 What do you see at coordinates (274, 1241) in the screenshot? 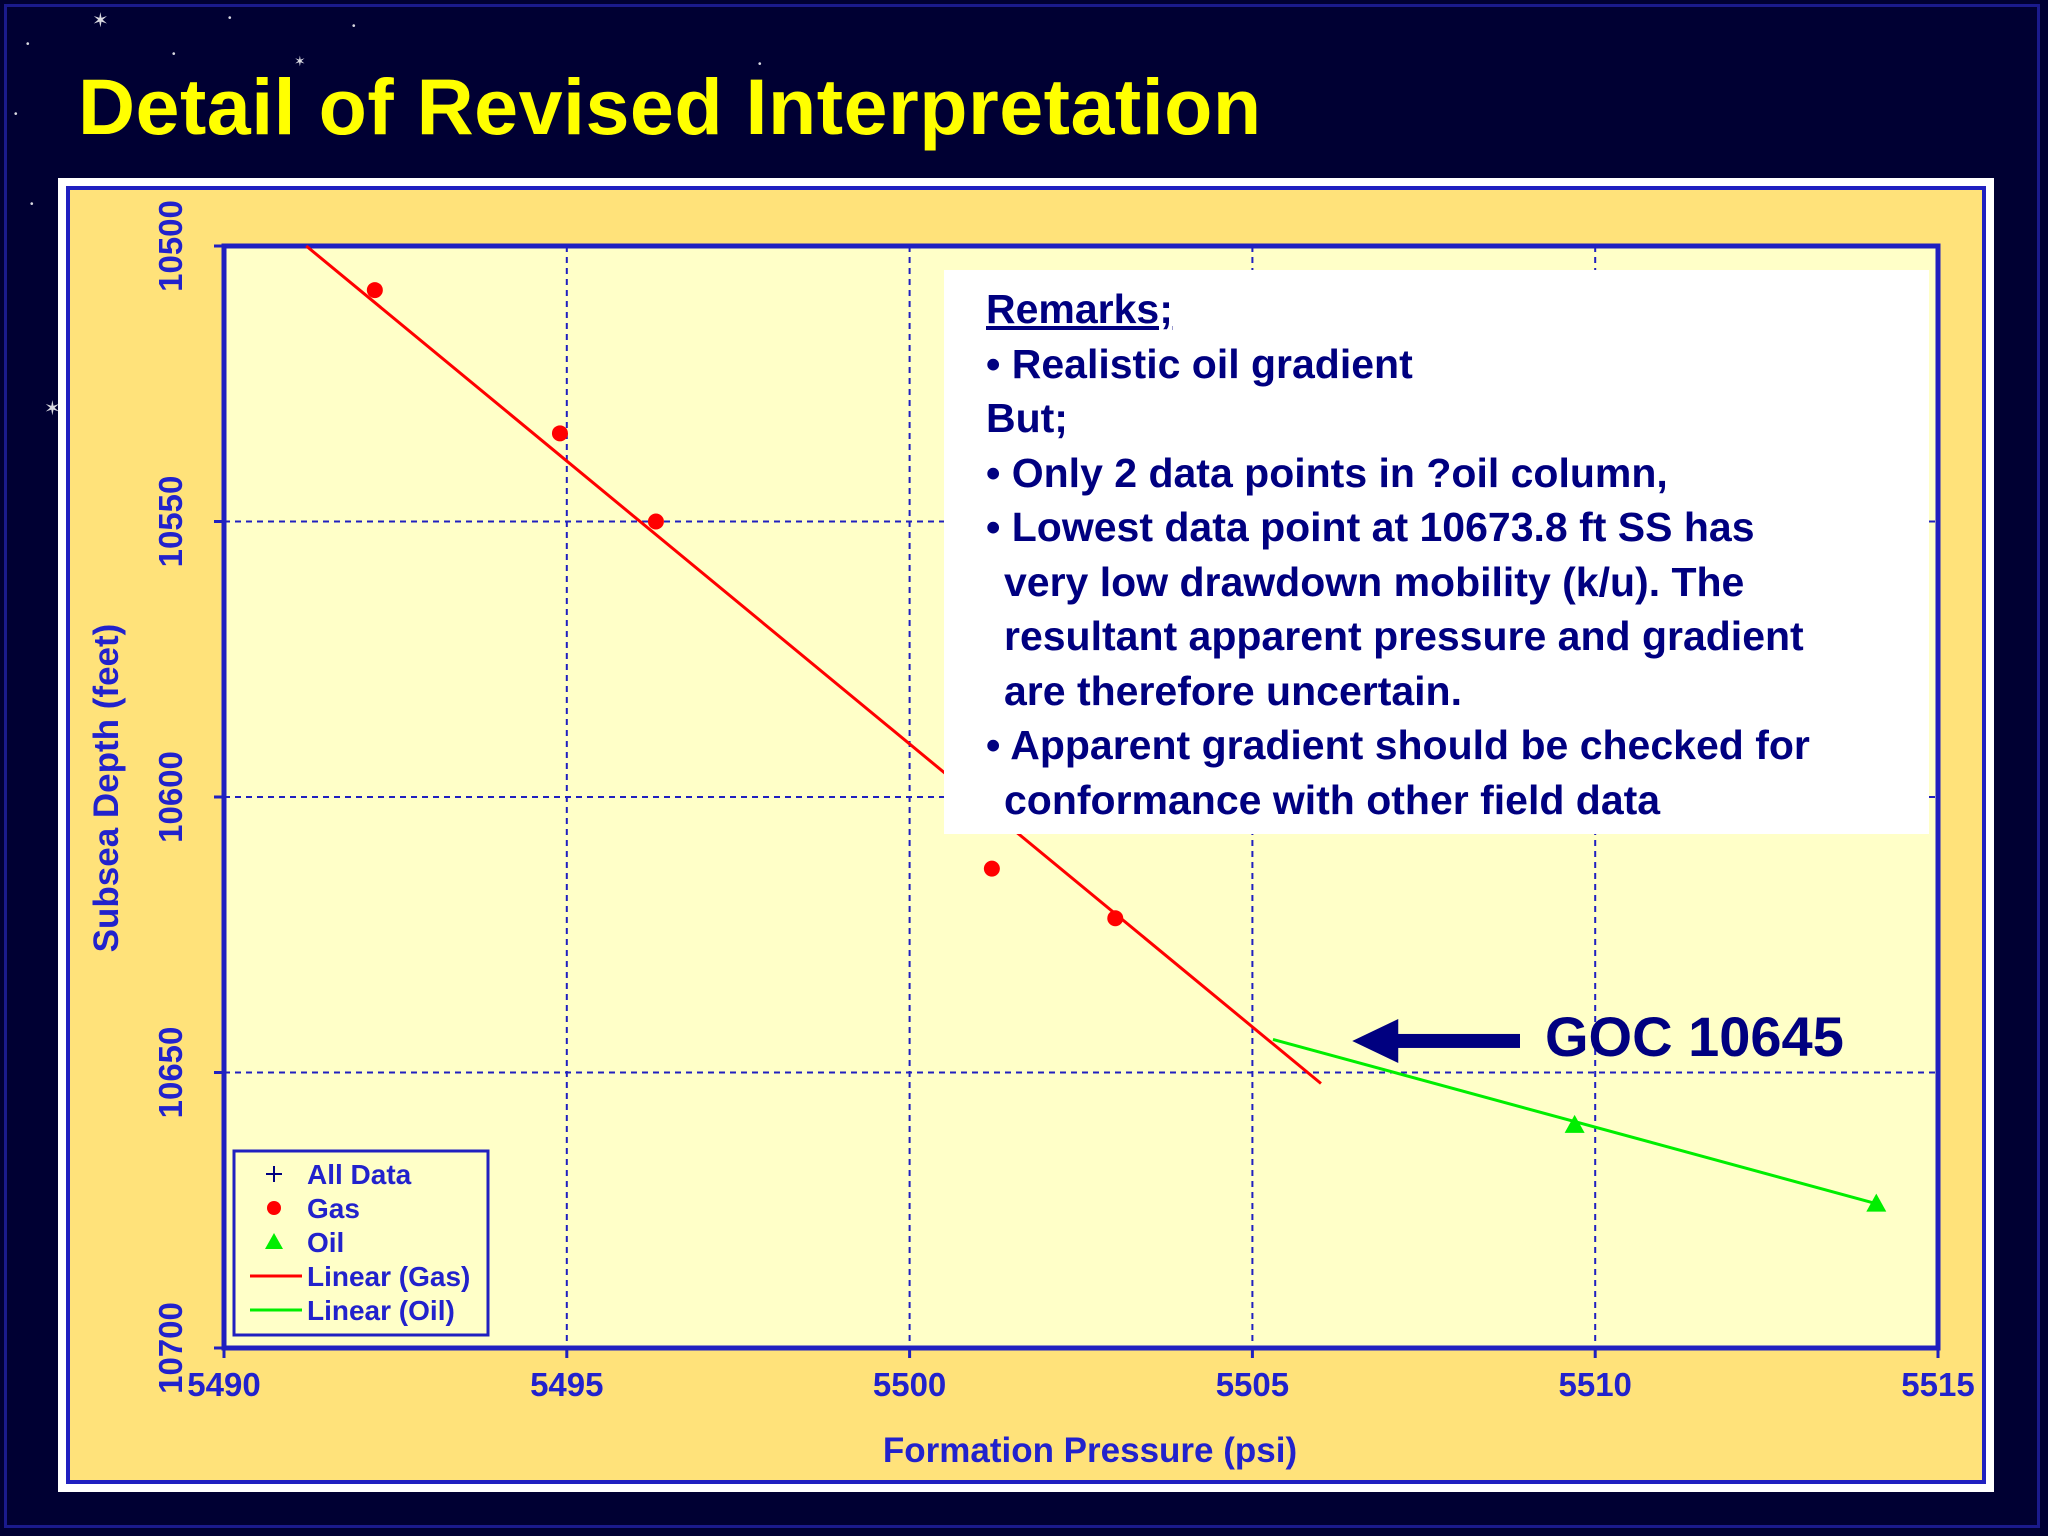
I see `legend-triangle-icon` at bounding box center [274, 1241].